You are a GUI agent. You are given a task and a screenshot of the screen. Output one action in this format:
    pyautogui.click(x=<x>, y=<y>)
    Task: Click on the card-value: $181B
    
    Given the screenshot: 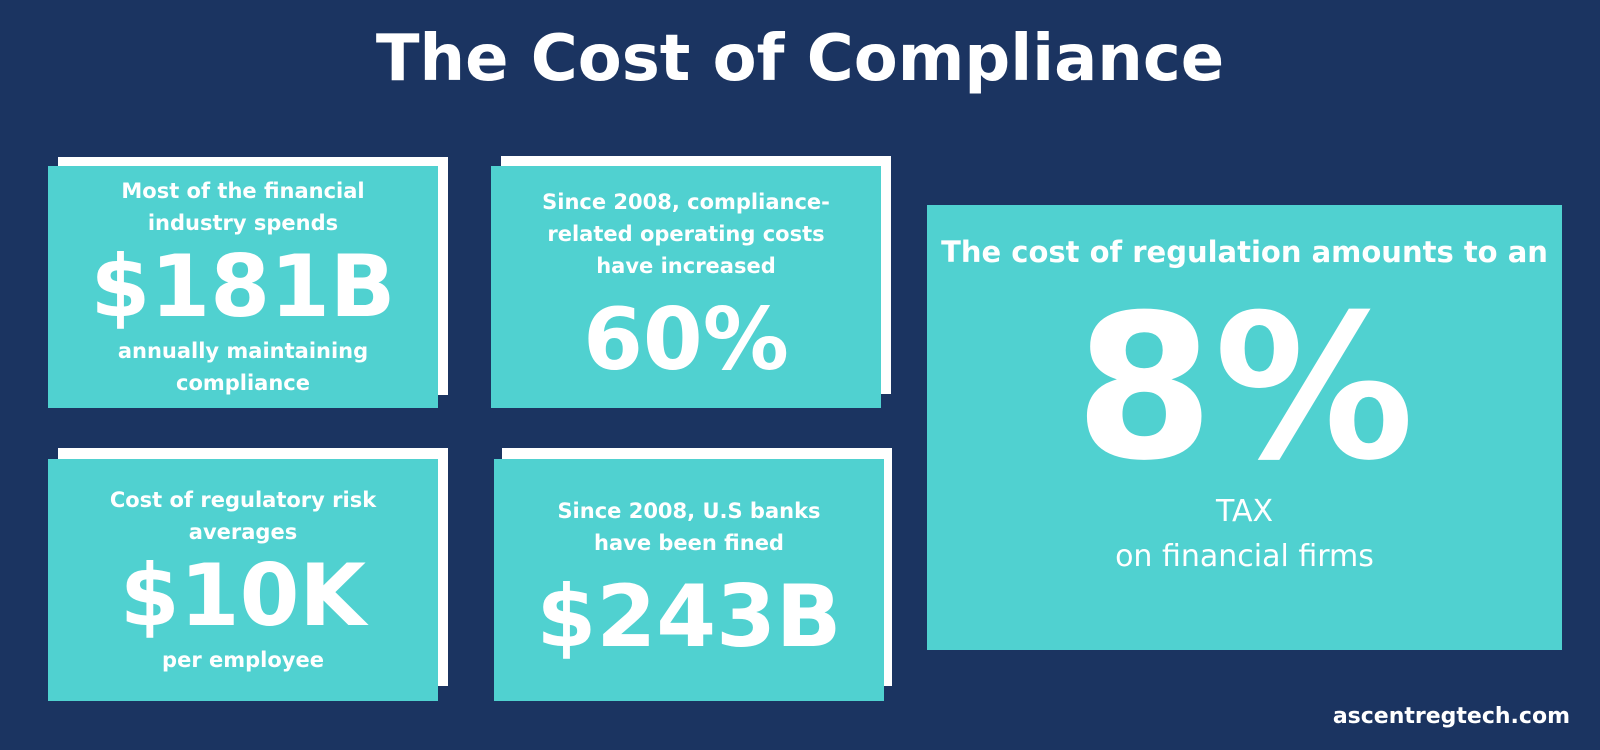 What is the action you would take?
    pyautogui.click(x=243, y=287)
    